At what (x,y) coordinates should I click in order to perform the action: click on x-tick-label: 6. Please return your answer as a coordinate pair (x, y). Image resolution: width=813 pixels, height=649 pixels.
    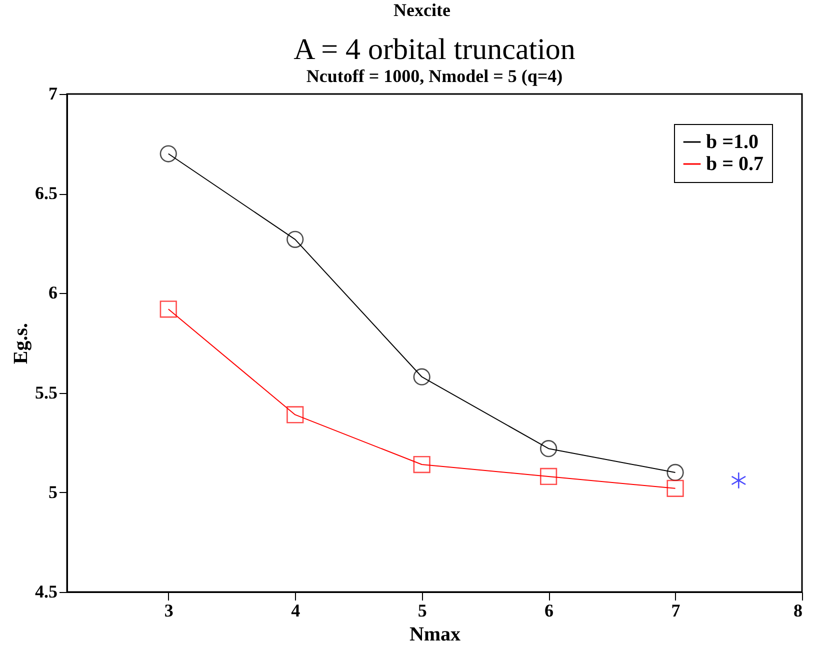
    Looking at the image, I should click on (549, 610).